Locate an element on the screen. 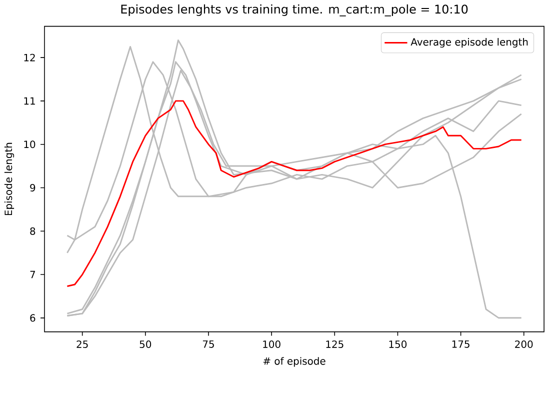 The height and width of the screenshot is (396, 553). y-tick-label: 11 is located at coordinates (29, 100).